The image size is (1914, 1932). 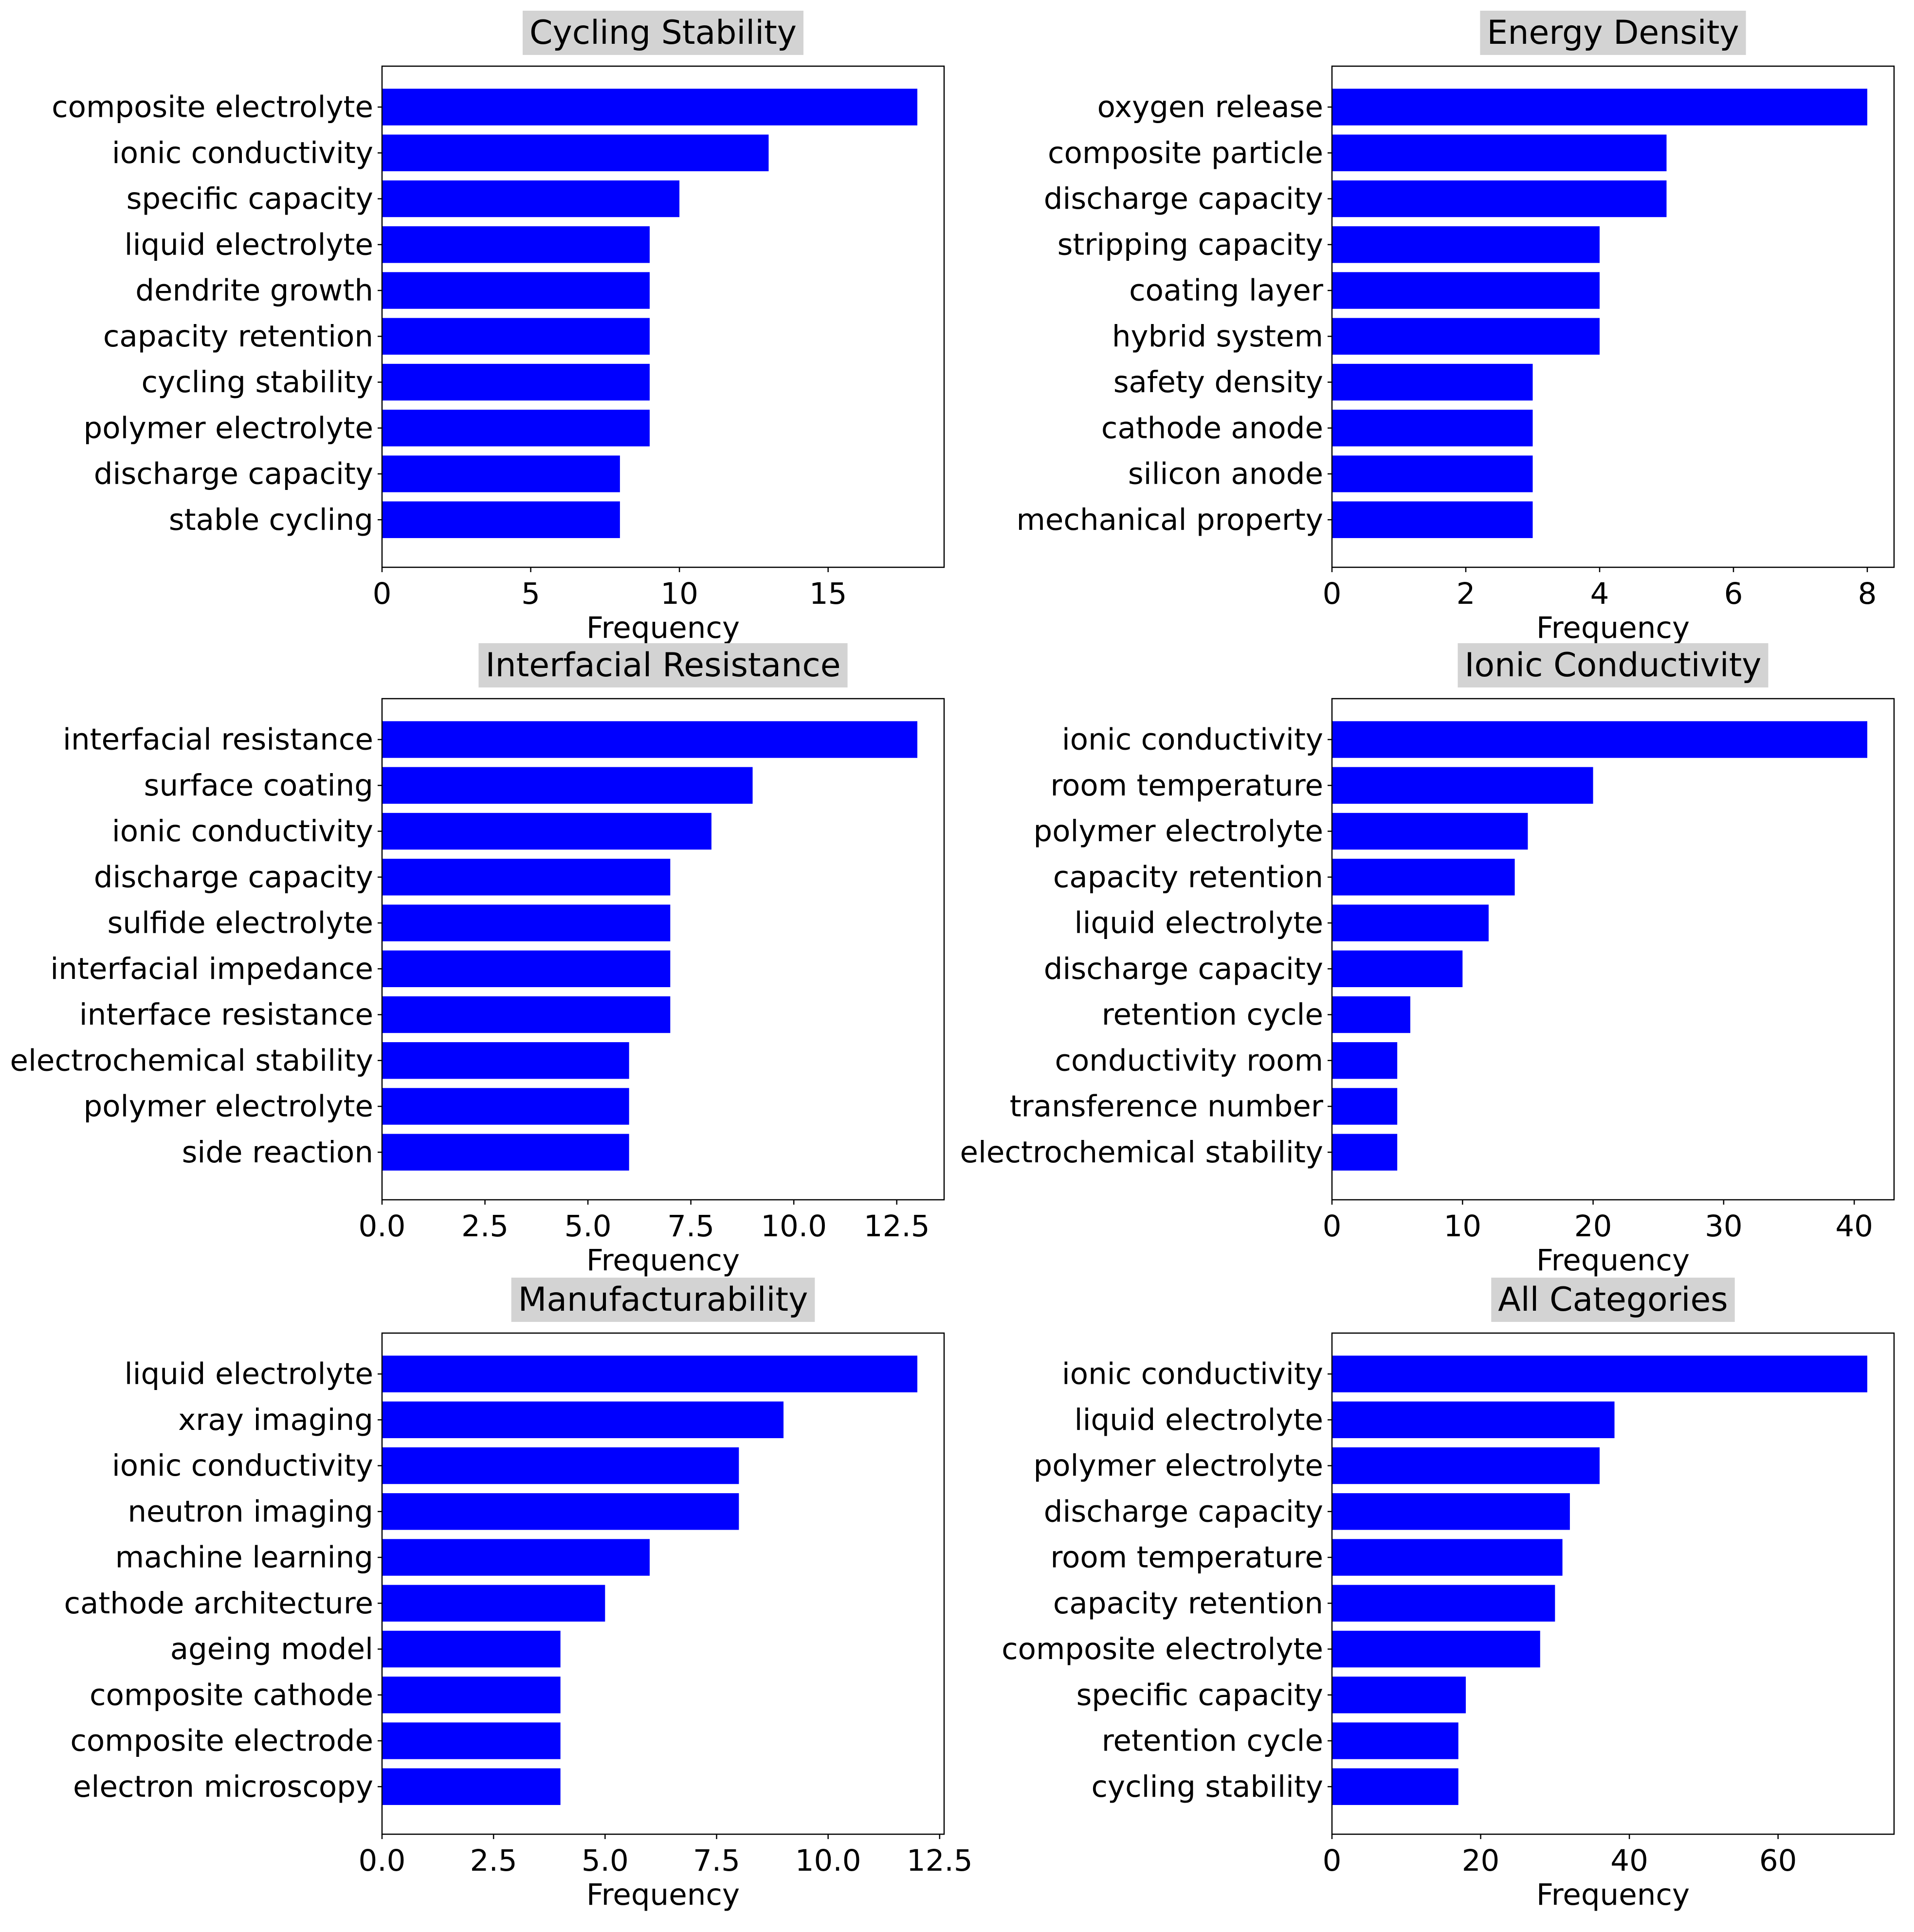 I want to click on y-tick-label: transference number, so click(x=1167, y=1106).